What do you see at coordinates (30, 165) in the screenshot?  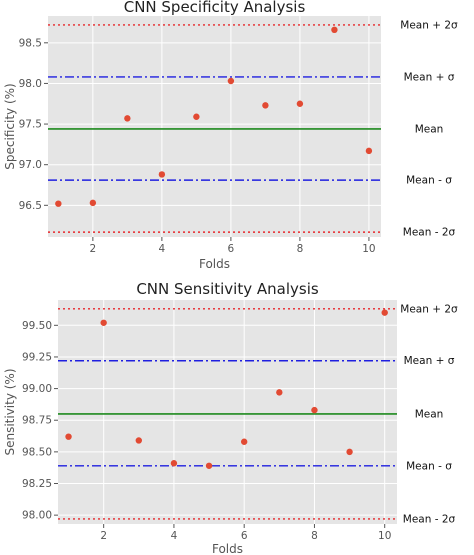 I see `y-tick-label: 97.0` at bounding box center [30, 165].